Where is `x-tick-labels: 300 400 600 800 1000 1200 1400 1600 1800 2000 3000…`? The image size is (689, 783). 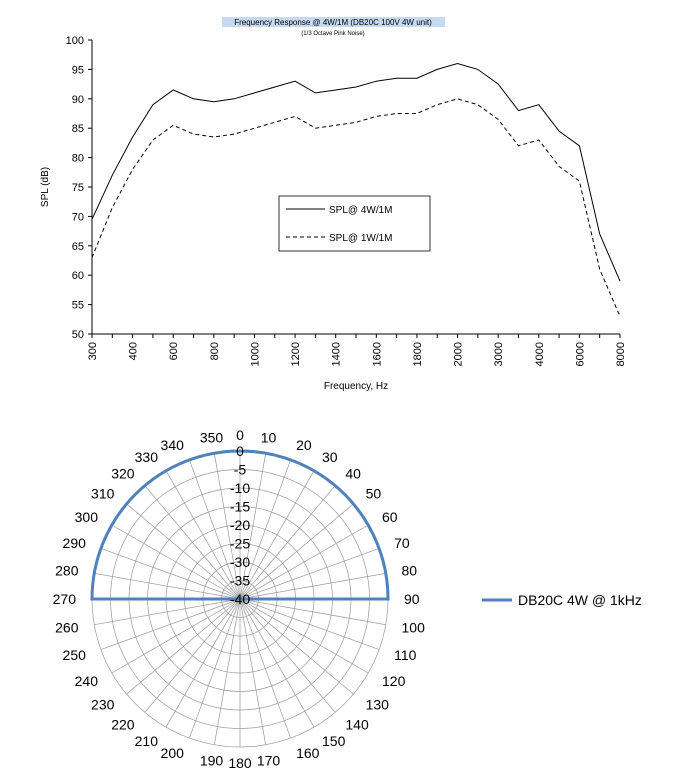 x-tick-labels: 300 400 600 800 1000 1200 1400 1600 1800 2000 3000… is located at coordinates (357, 354).